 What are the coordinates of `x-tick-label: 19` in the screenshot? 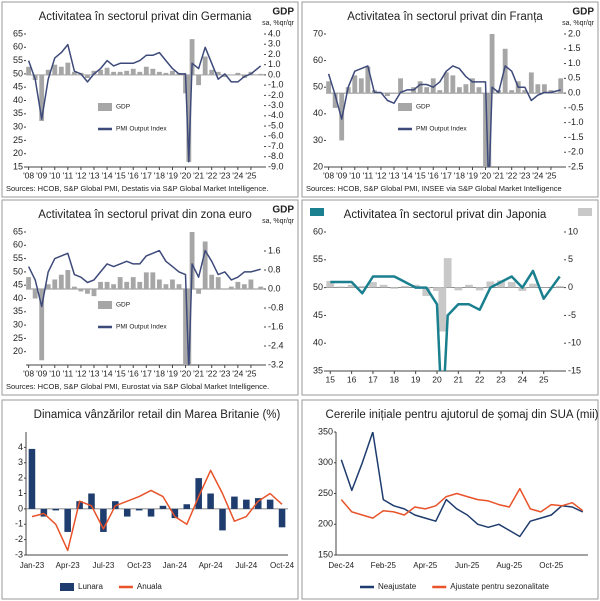 It's located at (416, 379).